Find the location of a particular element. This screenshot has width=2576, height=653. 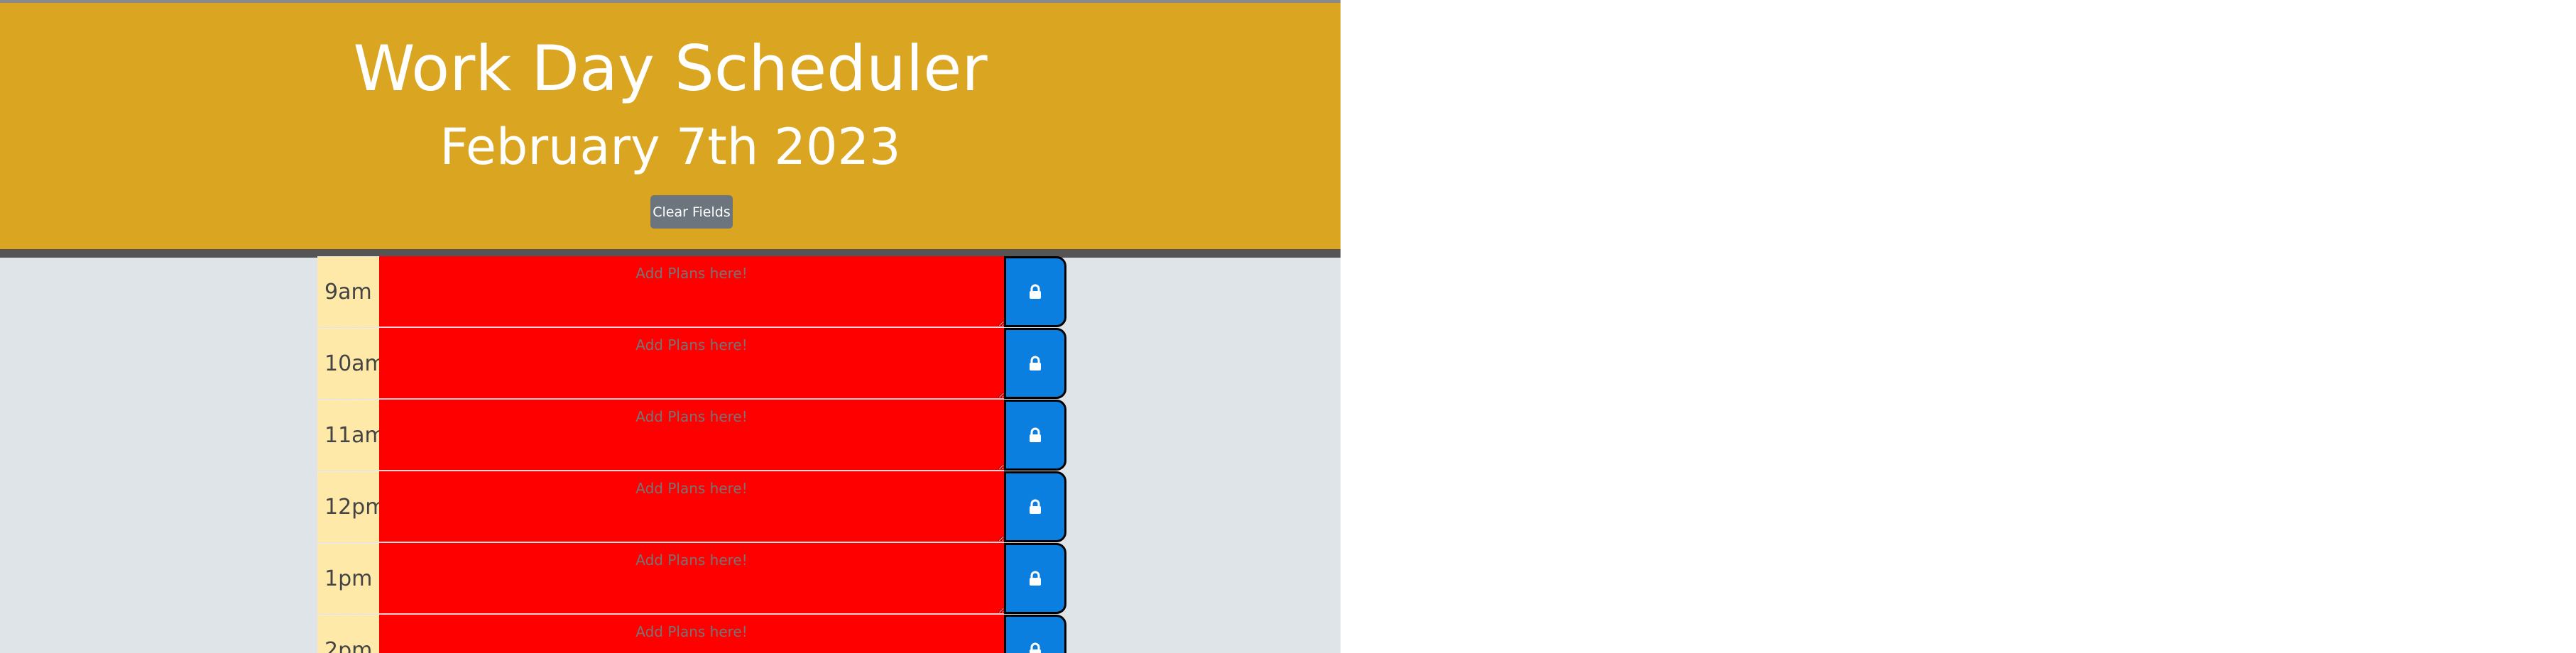

time-block: 11am is located at coordinates (691, 435).